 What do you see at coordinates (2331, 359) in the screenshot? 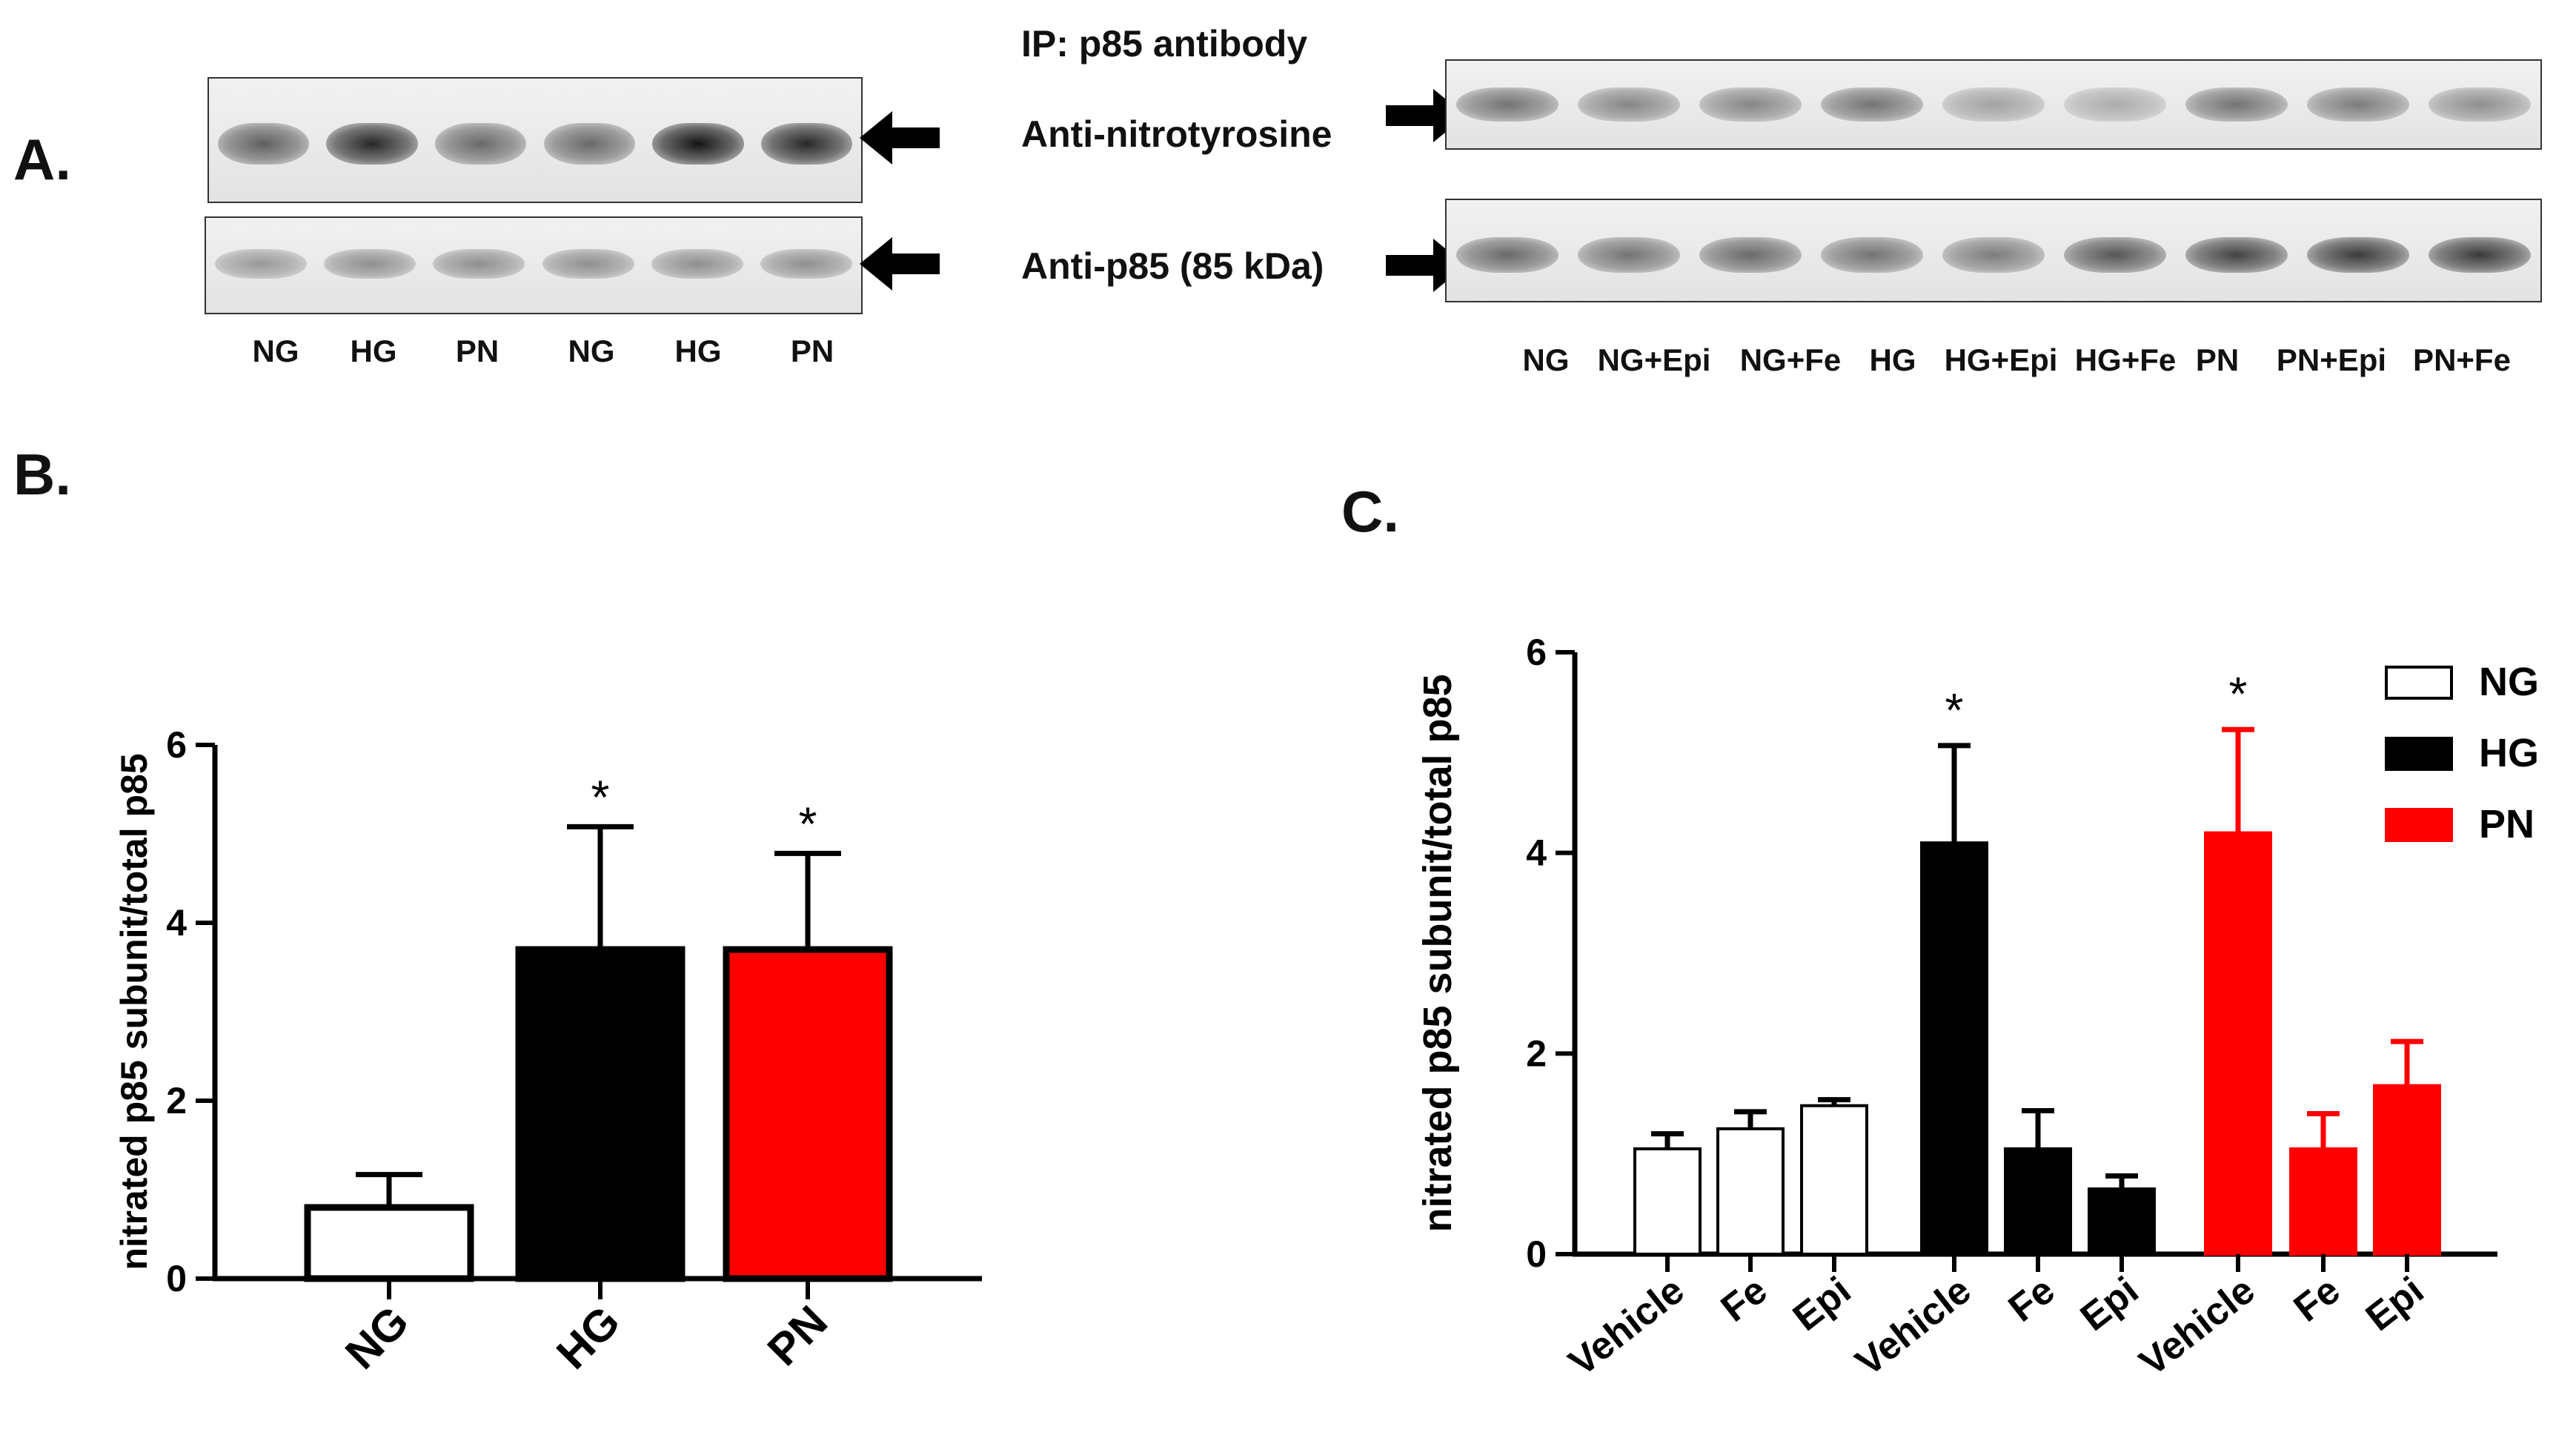
I see `lane-label: PN+Epi` at bounding box center [2331, 359].